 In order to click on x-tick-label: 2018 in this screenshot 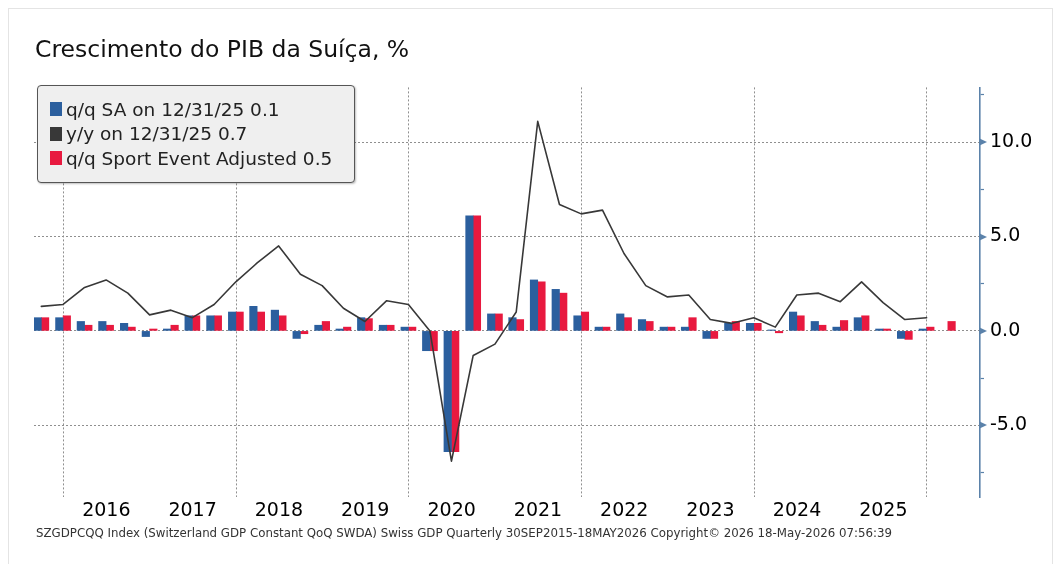, I will do `click(279, 509)`.